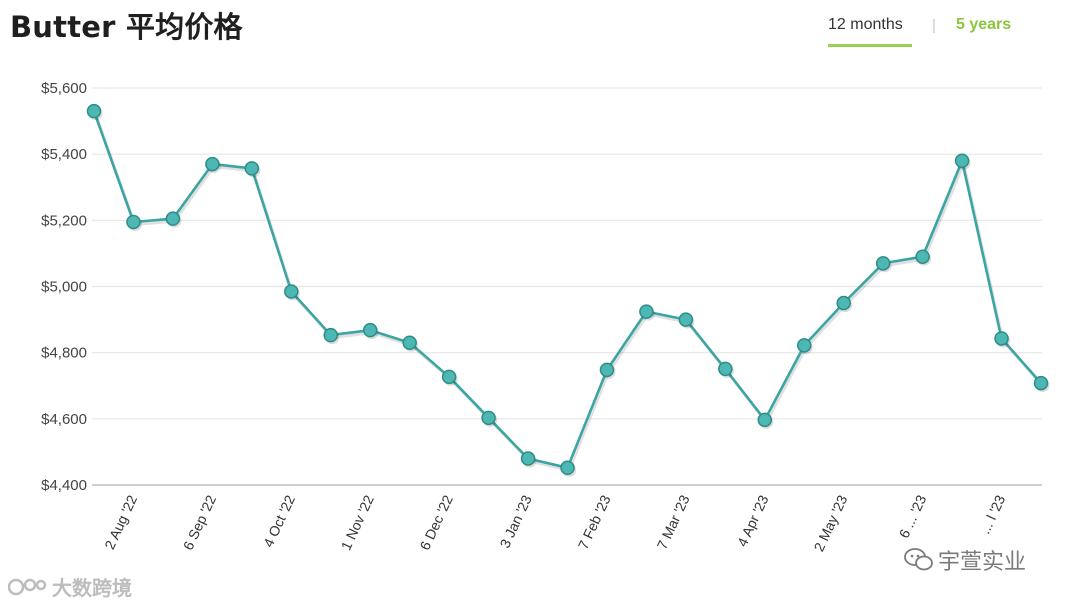  I want to click on y-tick-label: $4,400, so click(64, 485).